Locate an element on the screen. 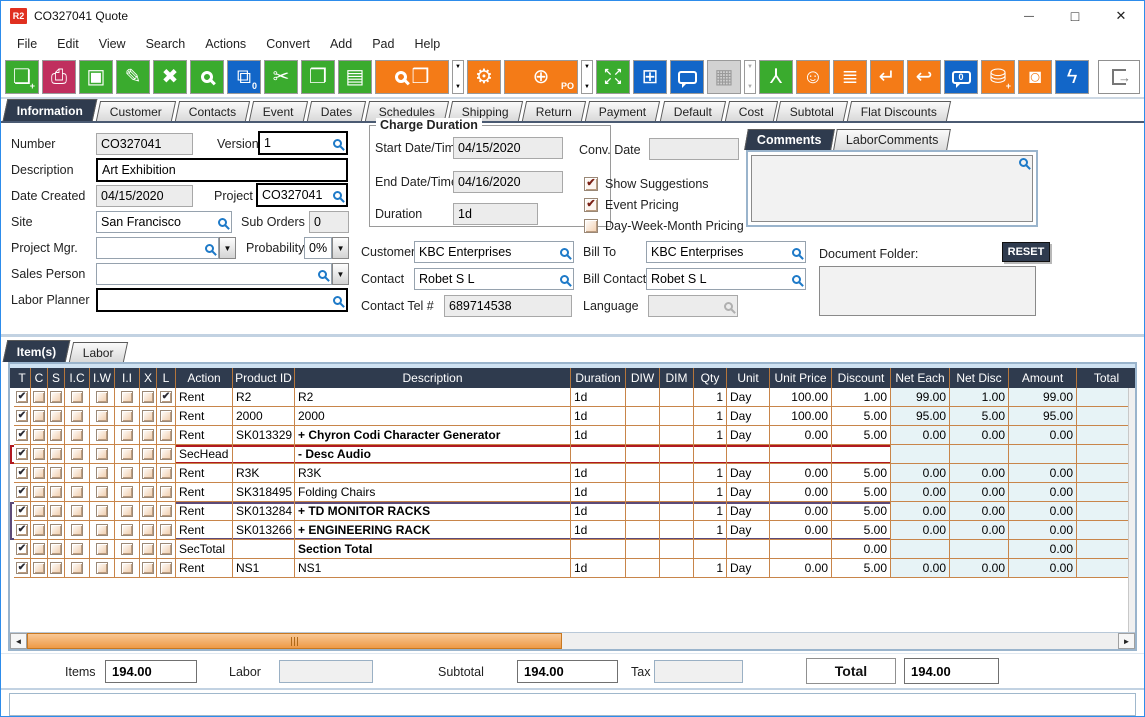 Image resolution: width=1145 pixels, height=717 pixels. cell-description: R3K is located at coordinates (433, 473).